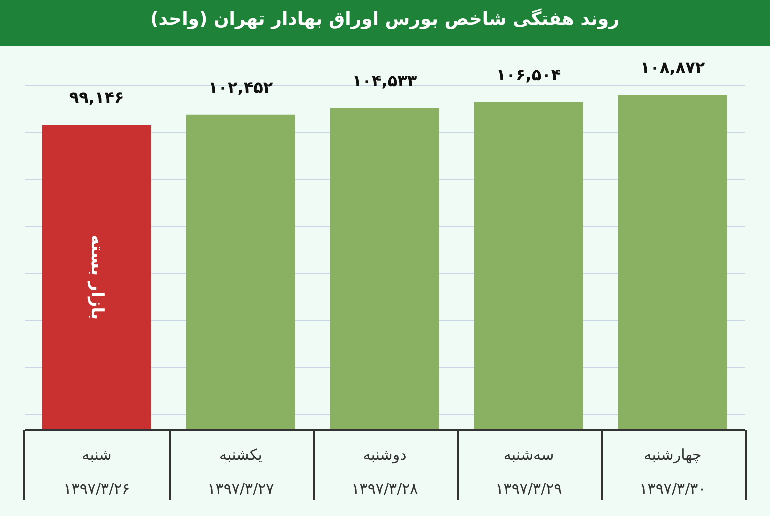 Image resolution: width=770 pixels, height=516 pixels. Describe the element at coordinates (529, 472) in the screenshot. I see `x-tick-label: سه‌شنبه ۱۳۹۷/۳/۲۹` at that location.